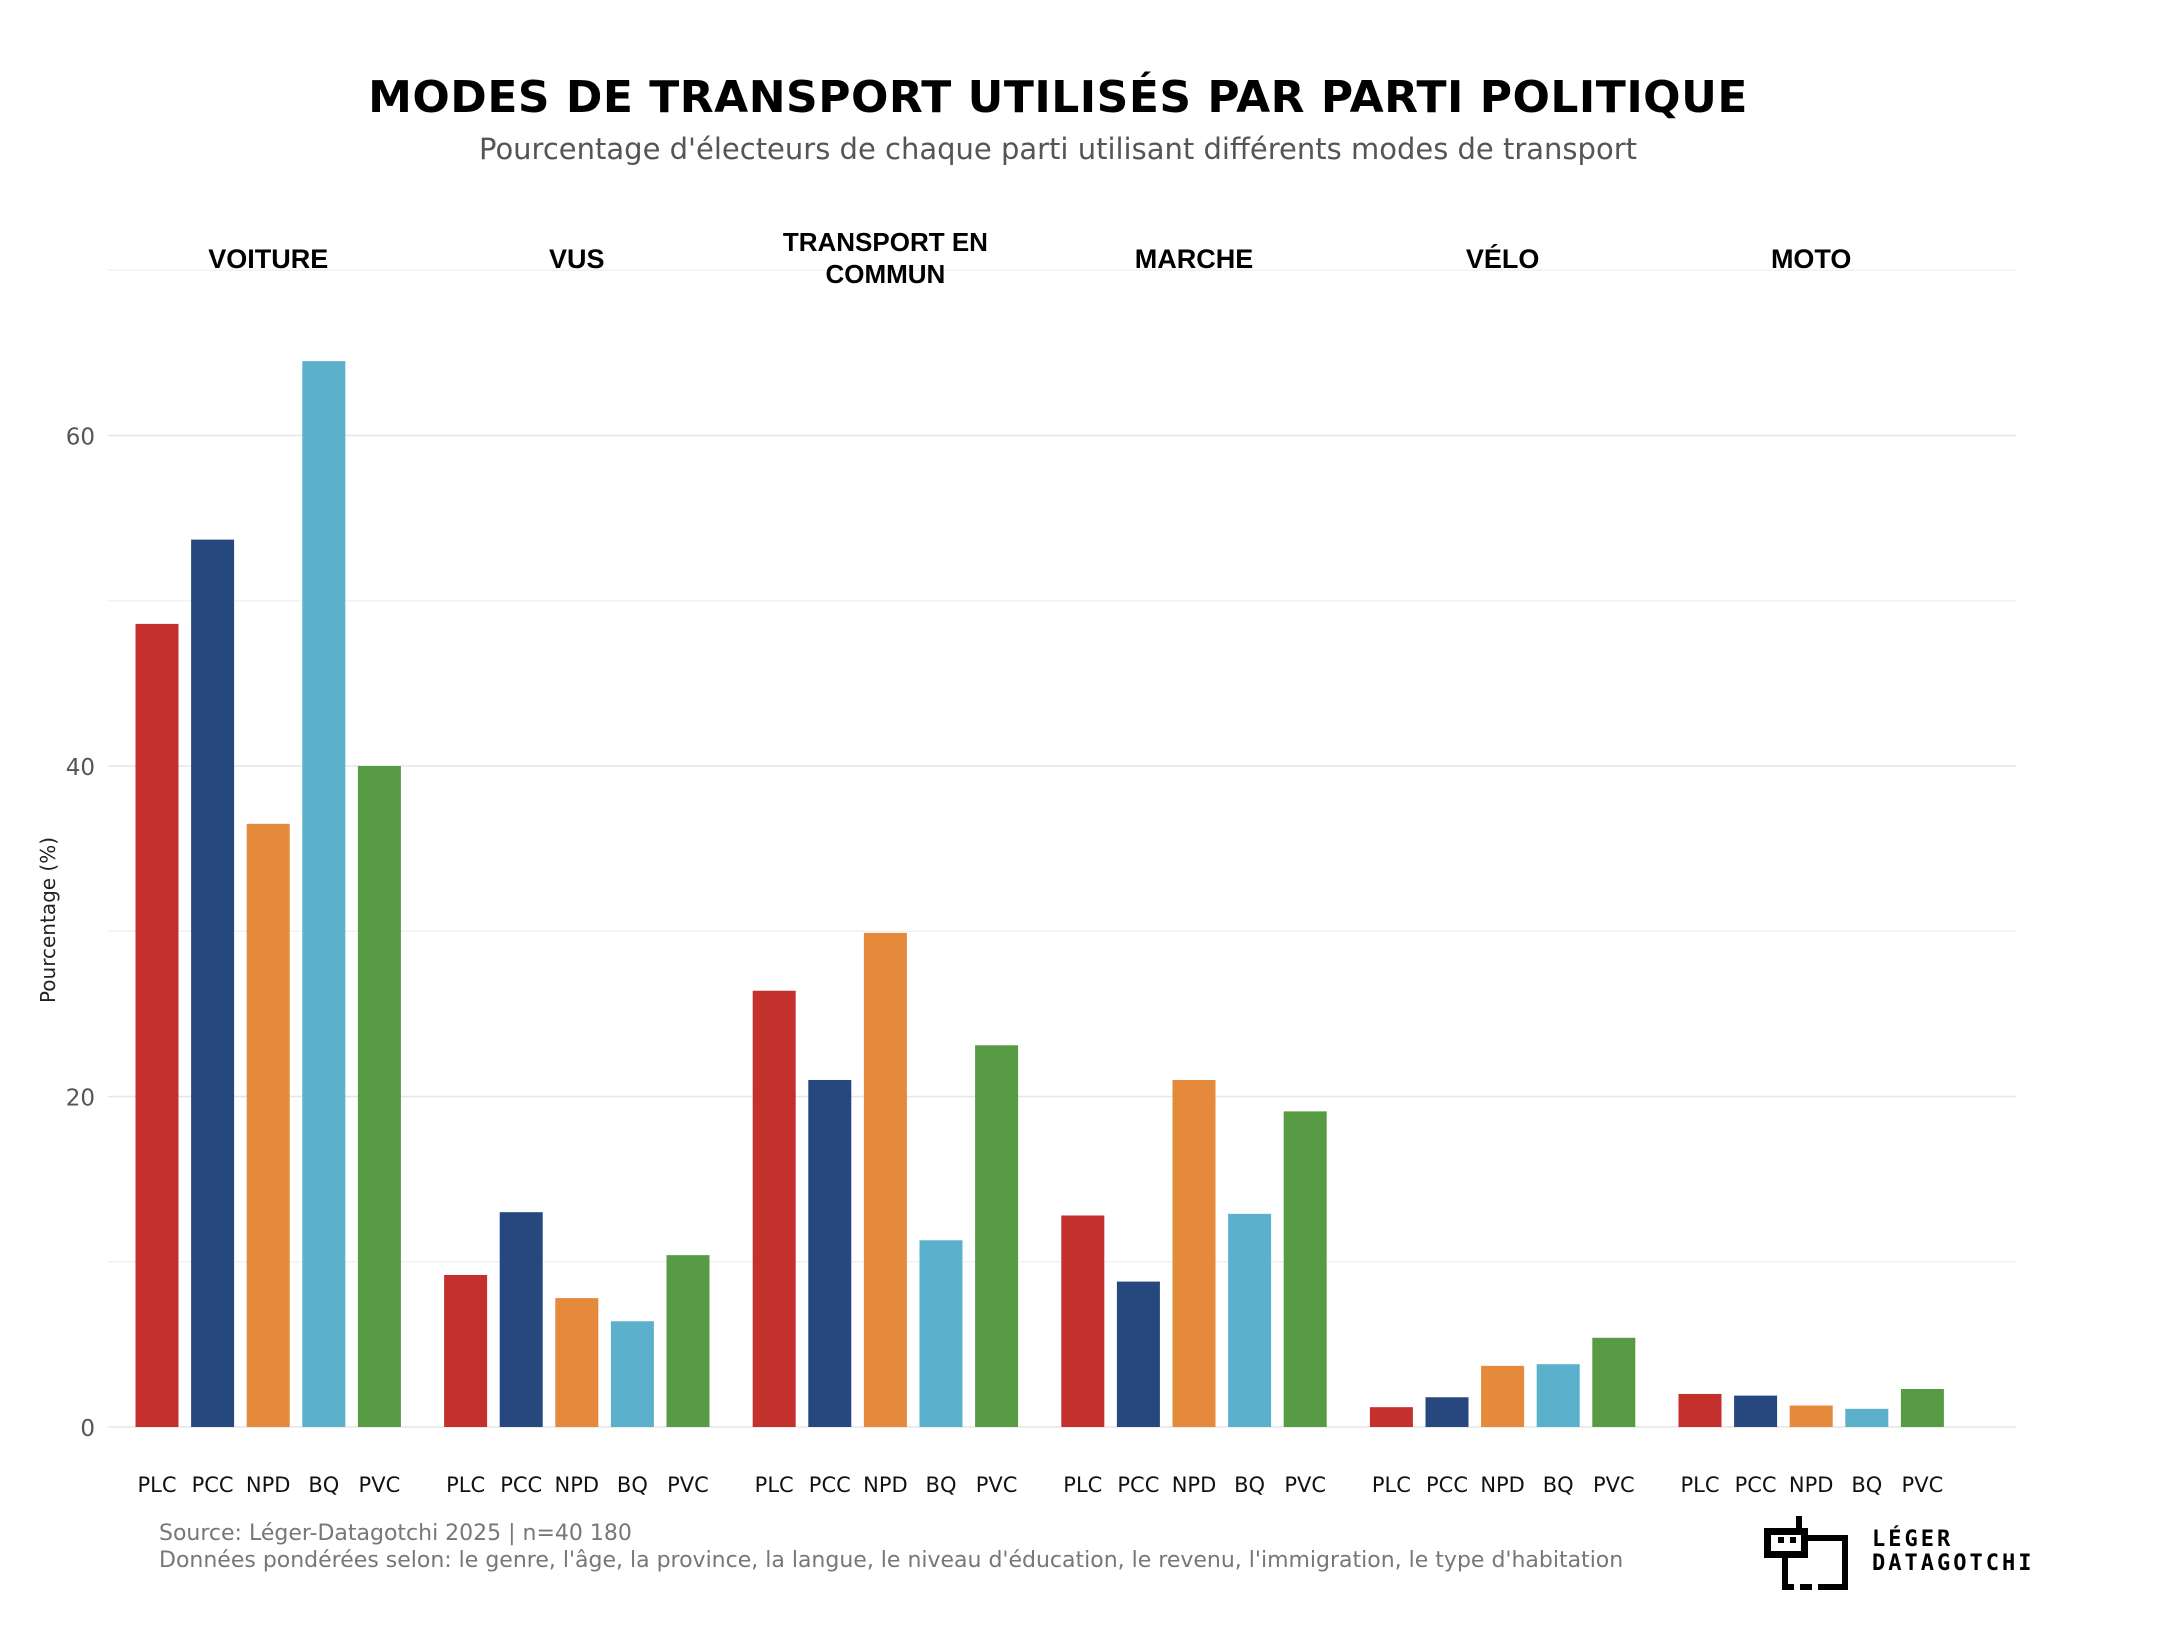 The width and height of the screenshot is (2164, 1650). Describe the element at coordinates (1503, 258) in the screenshot. I see `facet-title: VÉLO` at that location.